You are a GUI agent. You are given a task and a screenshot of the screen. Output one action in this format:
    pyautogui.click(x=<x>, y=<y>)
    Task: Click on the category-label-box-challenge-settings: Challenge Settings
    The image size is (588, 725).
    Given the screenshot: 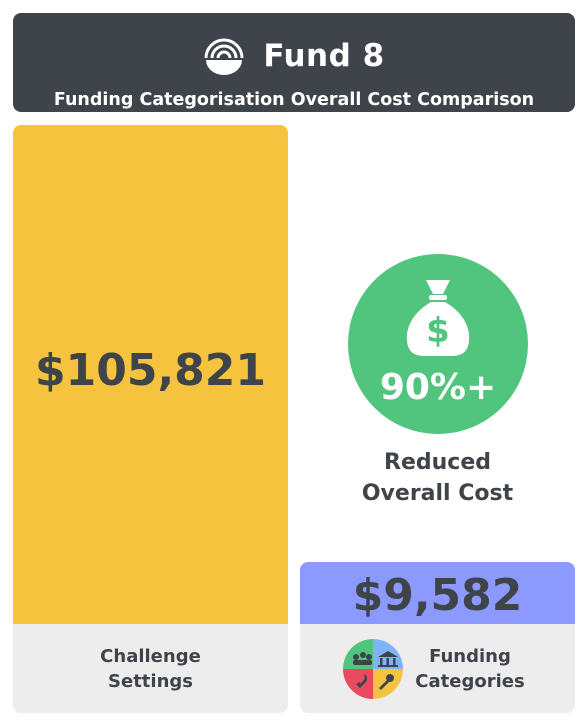 What is the action you would take?
    pyautogui.click(x=150, y=668)
    